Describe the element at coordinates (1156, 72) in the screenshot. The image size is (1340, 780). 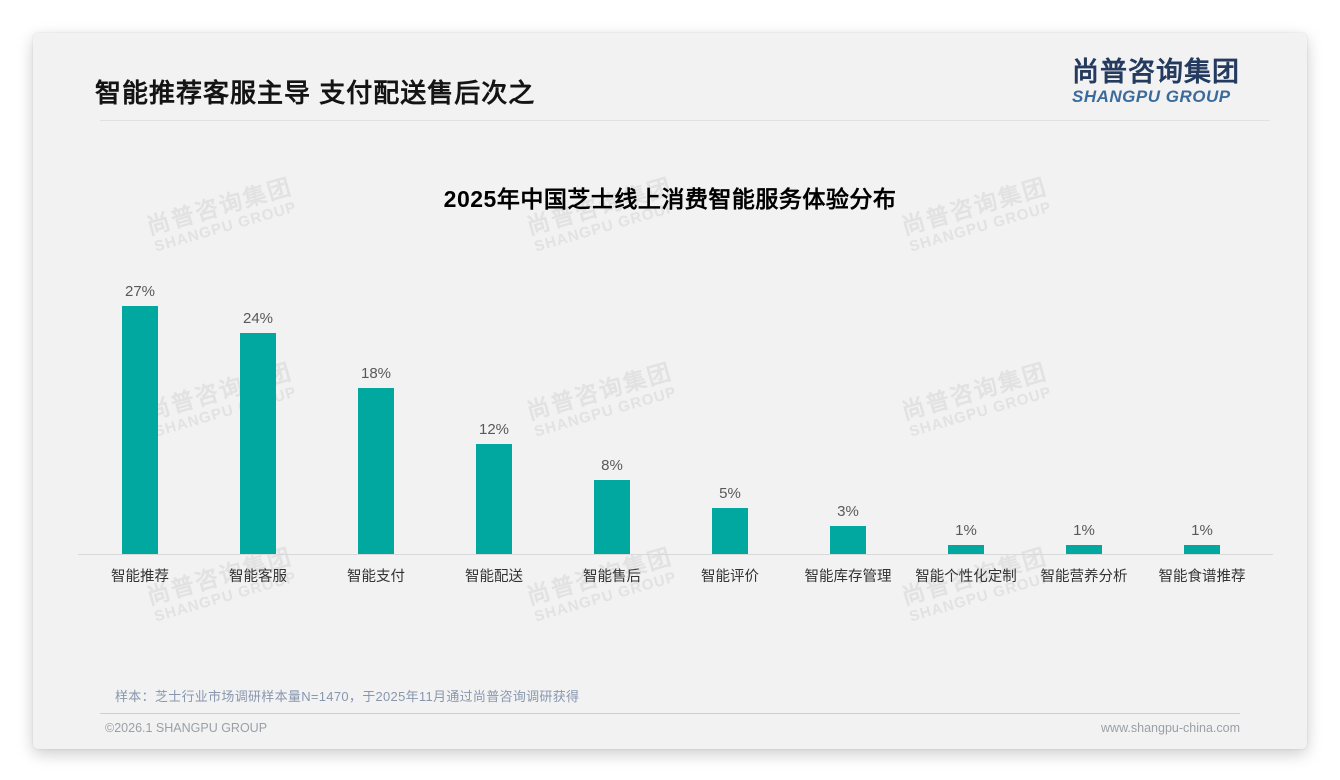
I see `logo-cn-text: 尚普咨询集团` at that location.